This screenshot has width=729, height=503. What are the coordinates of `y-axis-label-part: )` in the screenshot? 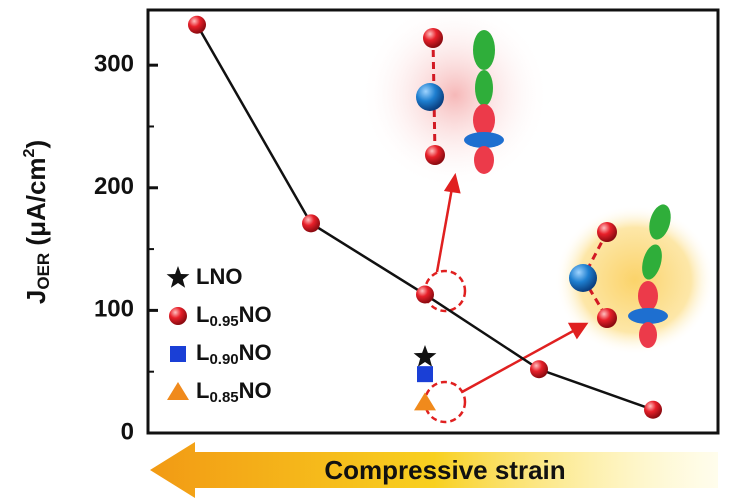 It's located at (36, 144).